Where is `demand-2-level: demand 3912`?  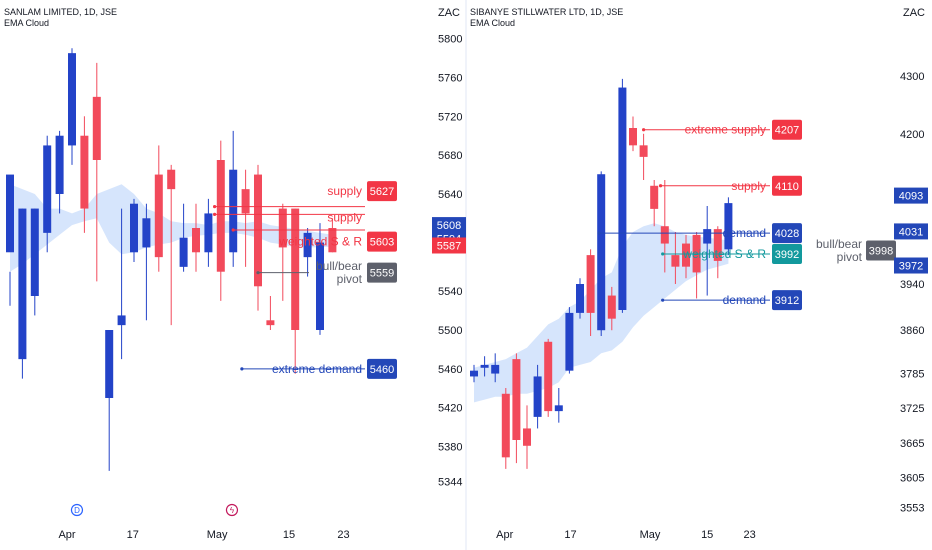
demand-2-level: demand 3912 is located at coordinates (731, 300).